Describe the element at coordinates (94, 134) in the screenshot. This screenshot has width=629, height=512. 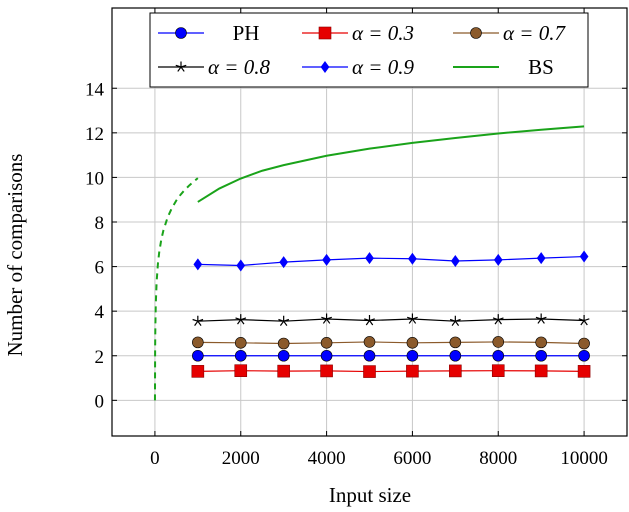
I see `y-tick-label: 12` at that location.